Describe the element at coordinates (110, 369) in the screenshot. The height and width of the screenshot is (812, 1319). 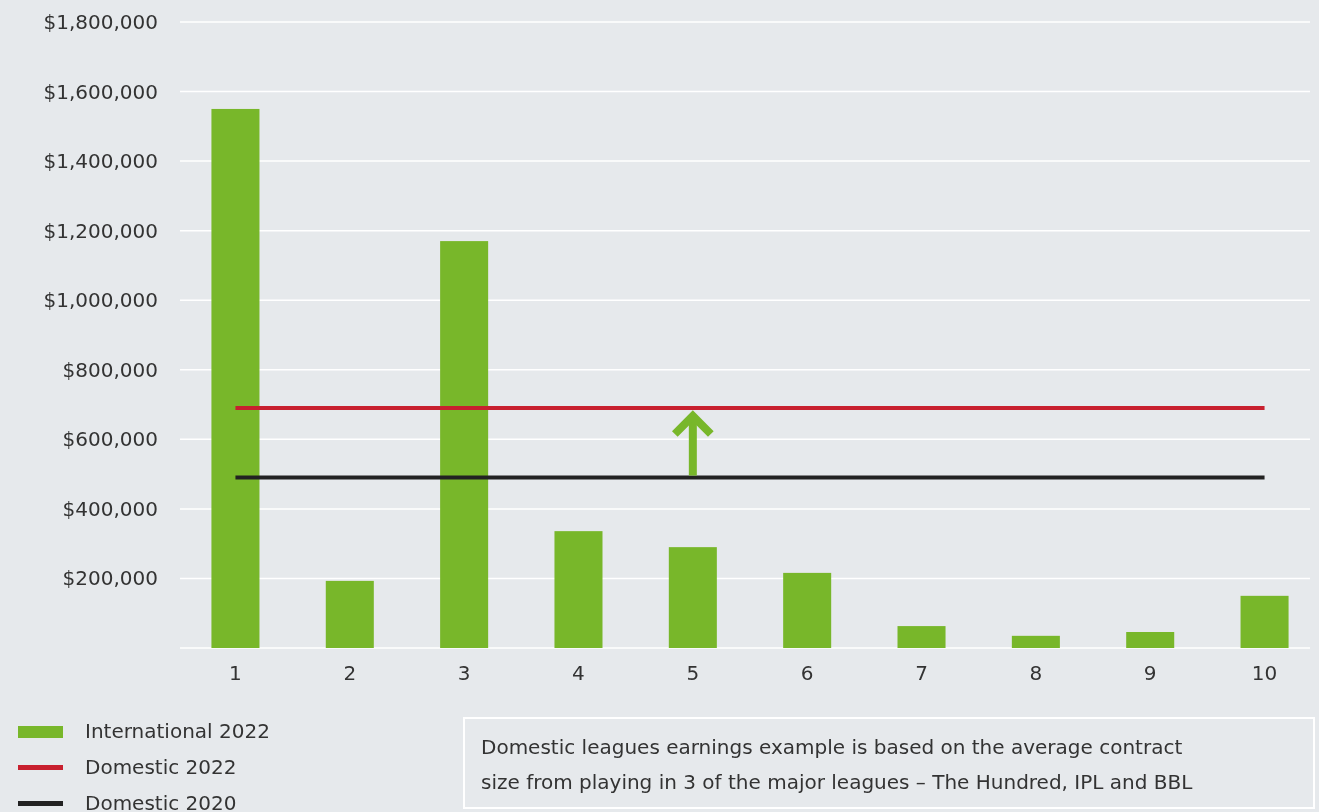
I see `y-tick-label: $800,000` at that location.